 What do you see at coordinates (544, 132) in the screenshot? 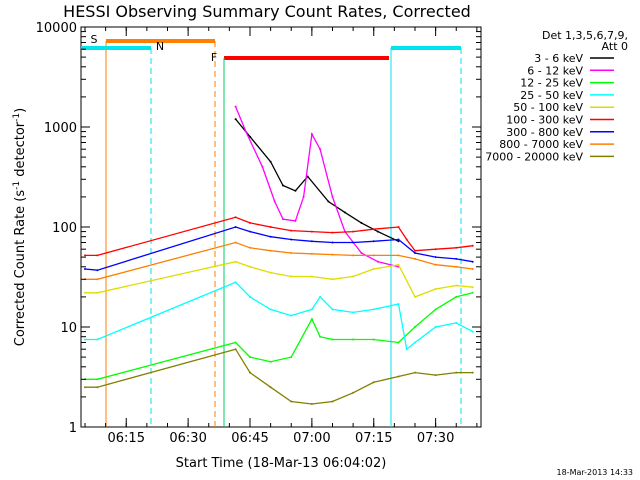
I see `legend-entry-label: 300 - 800 keV` at bounding box center [544, 132].